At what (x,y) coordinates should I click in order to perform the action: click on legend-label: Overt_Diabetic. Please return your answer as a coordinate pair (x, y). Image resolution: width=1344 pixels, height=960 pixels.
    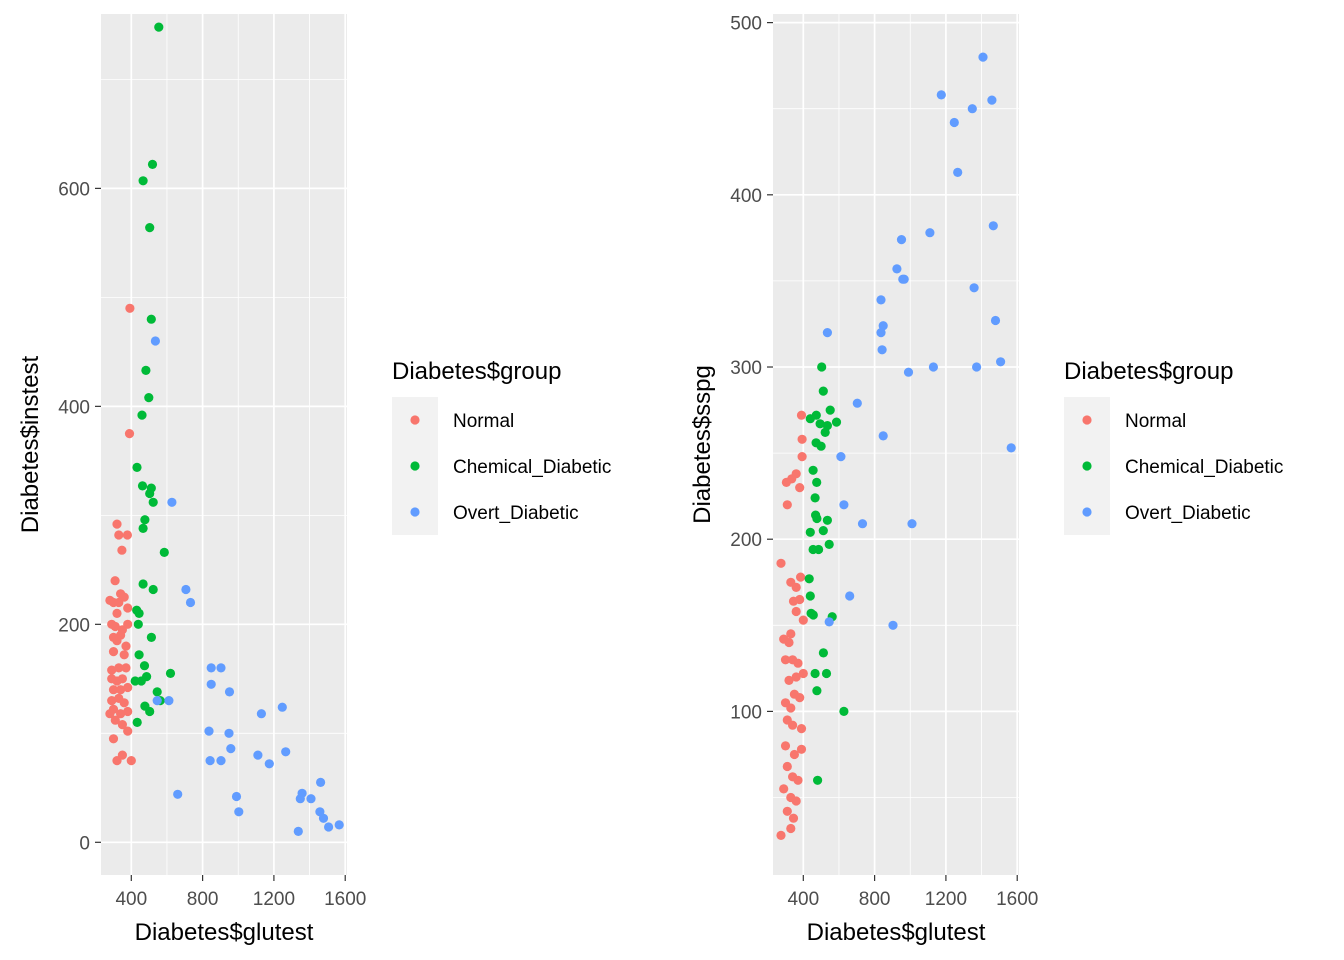
    Looking at the image, I should click on (516, 513).